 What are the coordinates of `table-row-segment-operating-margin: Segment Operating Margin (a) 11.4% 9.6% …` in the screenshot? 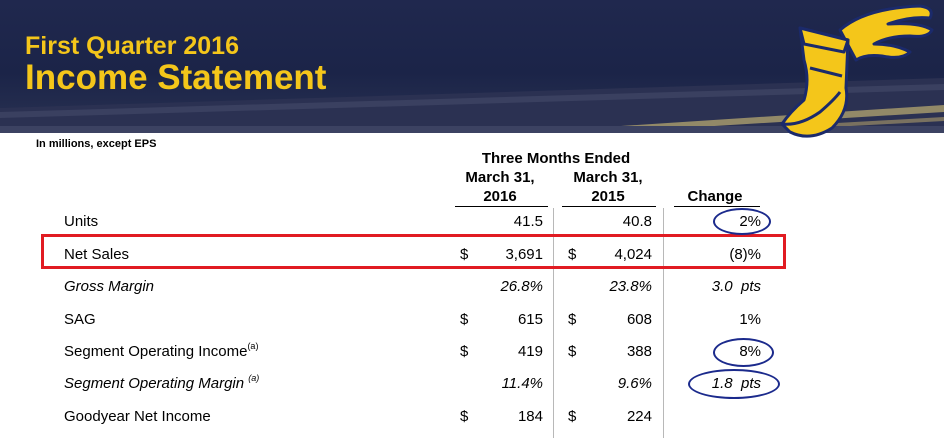 It's located at (472, 389).